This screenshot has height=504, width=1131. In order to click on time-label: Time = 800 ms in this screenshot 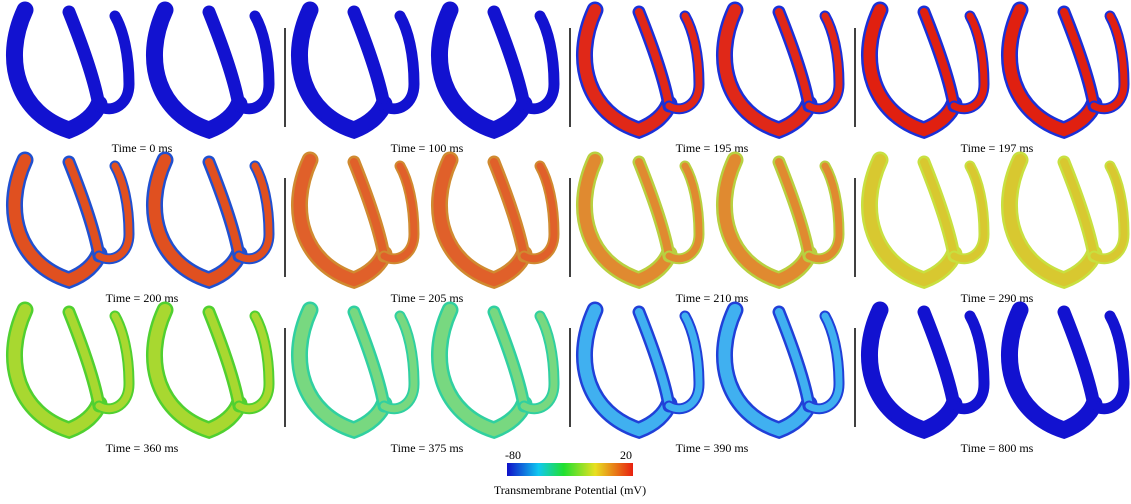, I will do `click(997, 448)`.